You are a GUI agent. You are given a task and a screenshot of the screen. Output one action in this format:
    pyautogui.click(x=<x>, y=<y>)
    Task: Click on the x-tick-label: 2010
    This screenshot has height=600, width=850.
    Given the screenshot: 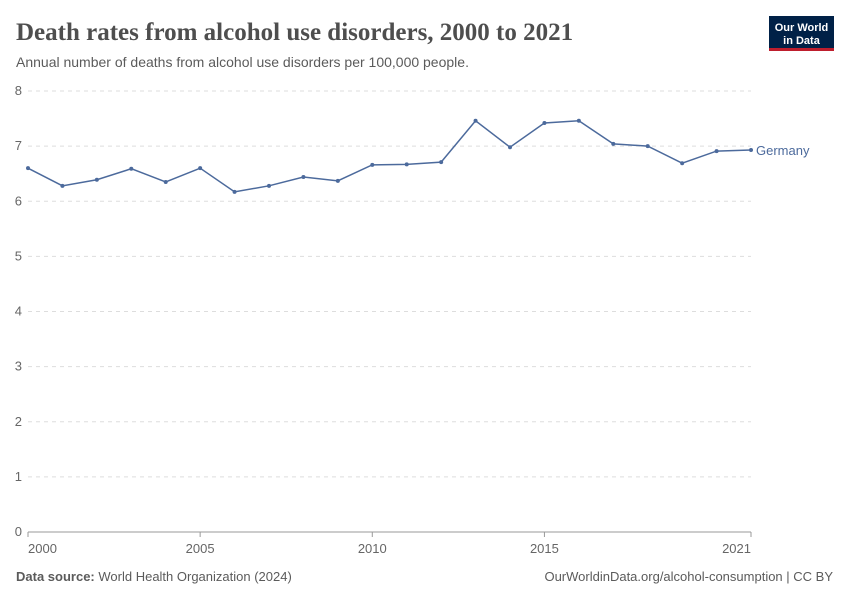 What is the action you would take?
    pyautogui.click(x=372, y=548)
    